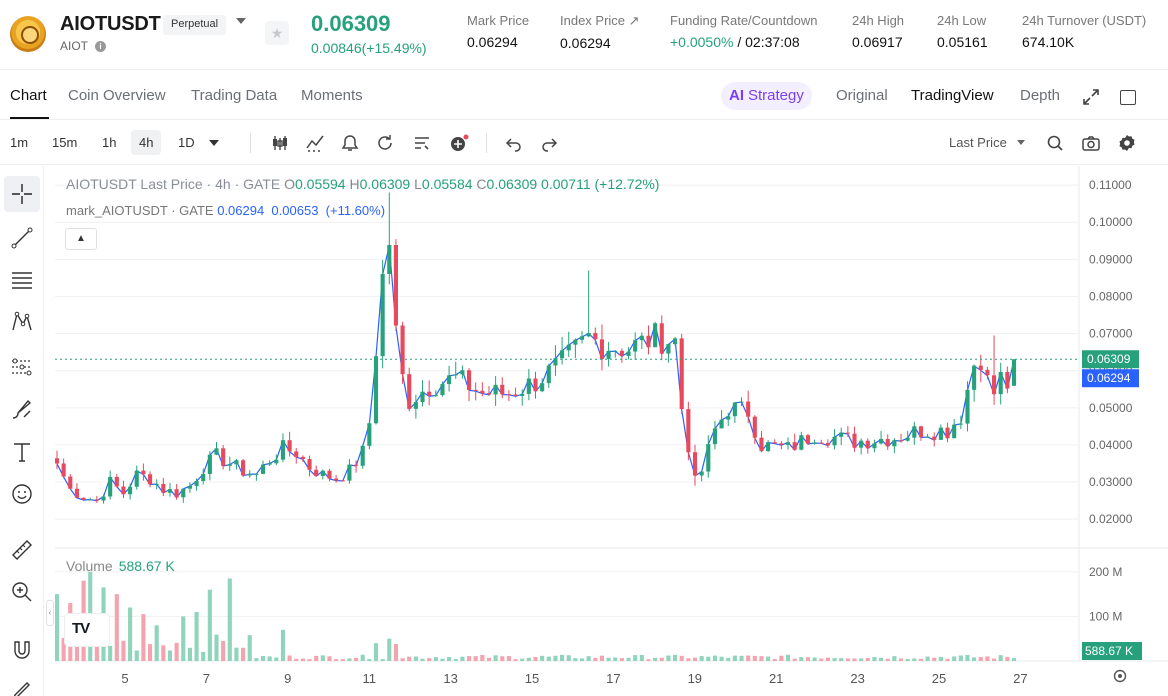 This screenshot has height=696, width=1168. I want to click on legend-collapse-button: ▲, so click(81, 239).